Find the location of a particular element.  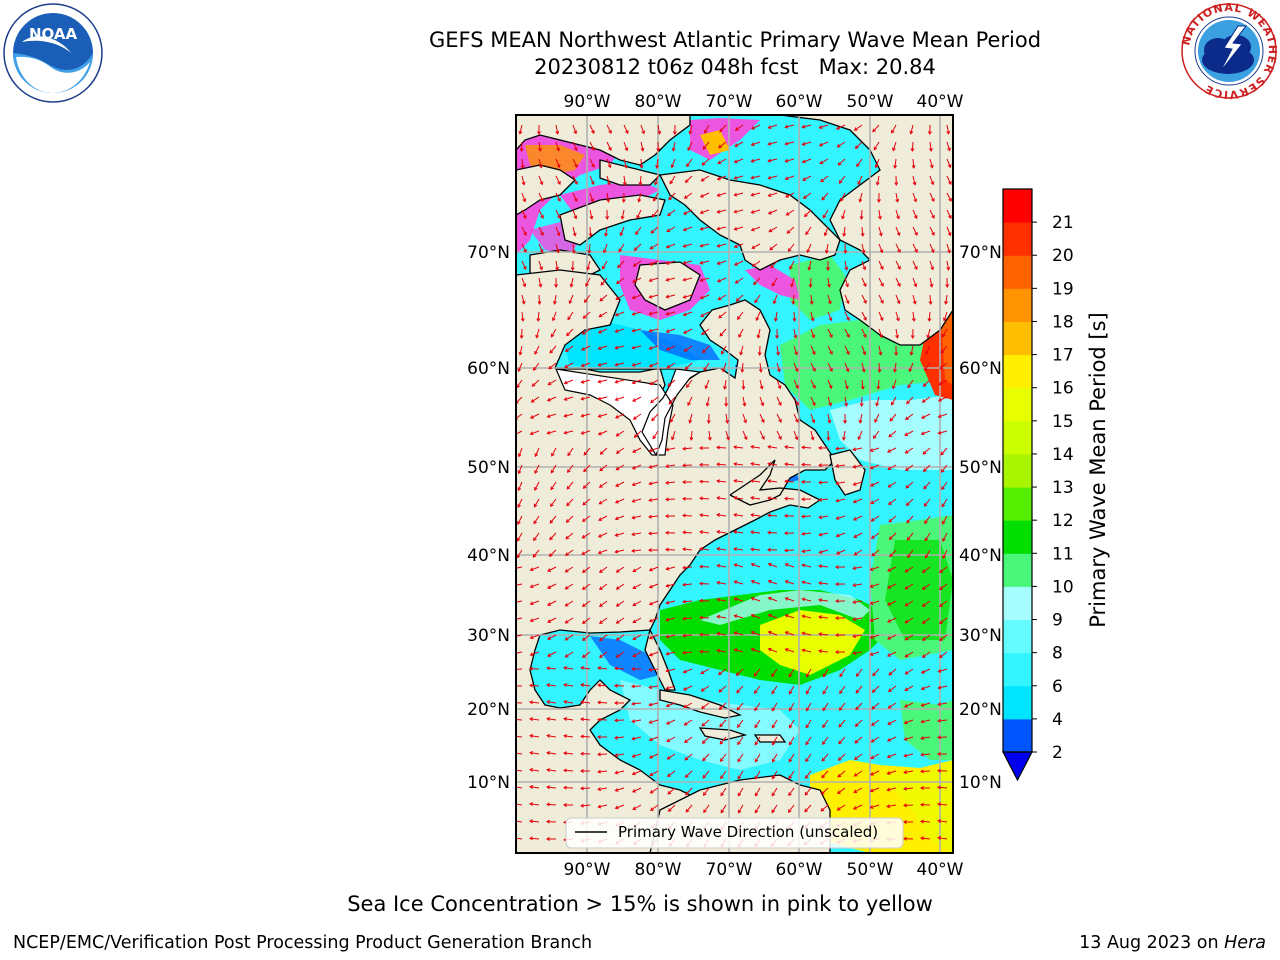

lon-tick-top: 40°W is located at coordinates (940, 102).